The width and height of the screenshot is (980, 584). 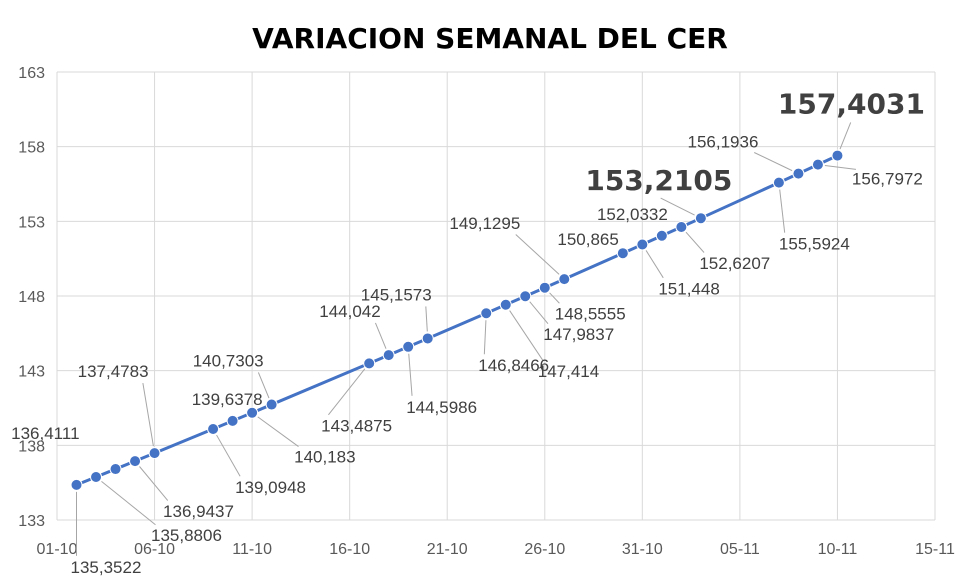 I want to click on x-tick-label: 01-10, so click(x=57, y=549).